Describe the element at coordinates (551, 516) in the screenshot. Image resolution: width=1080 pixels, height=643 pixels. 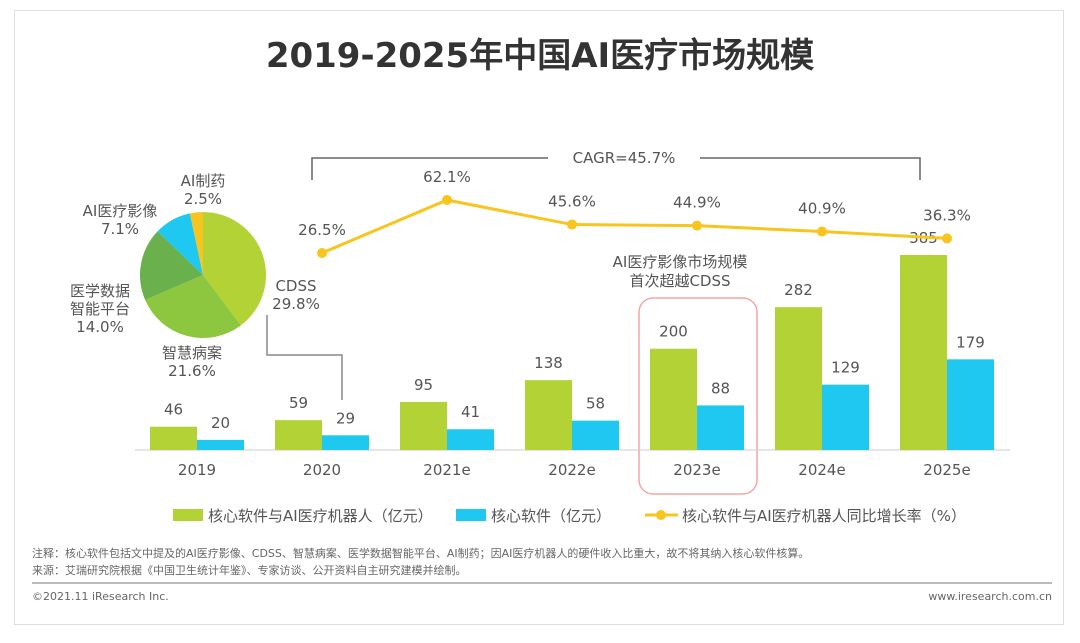
I see `legend-label-core: 核心软件（亿元）` at that location.